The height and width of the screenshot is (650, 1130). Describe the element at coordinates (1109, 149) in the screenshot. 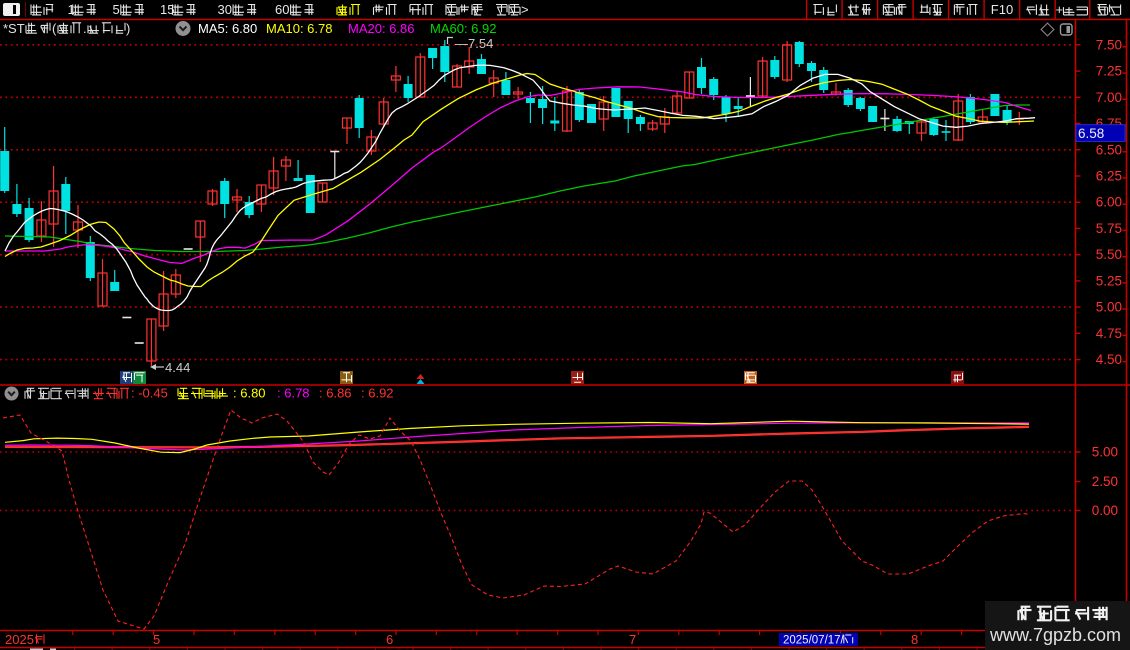

I see `svg-text: 6.50` at that location.